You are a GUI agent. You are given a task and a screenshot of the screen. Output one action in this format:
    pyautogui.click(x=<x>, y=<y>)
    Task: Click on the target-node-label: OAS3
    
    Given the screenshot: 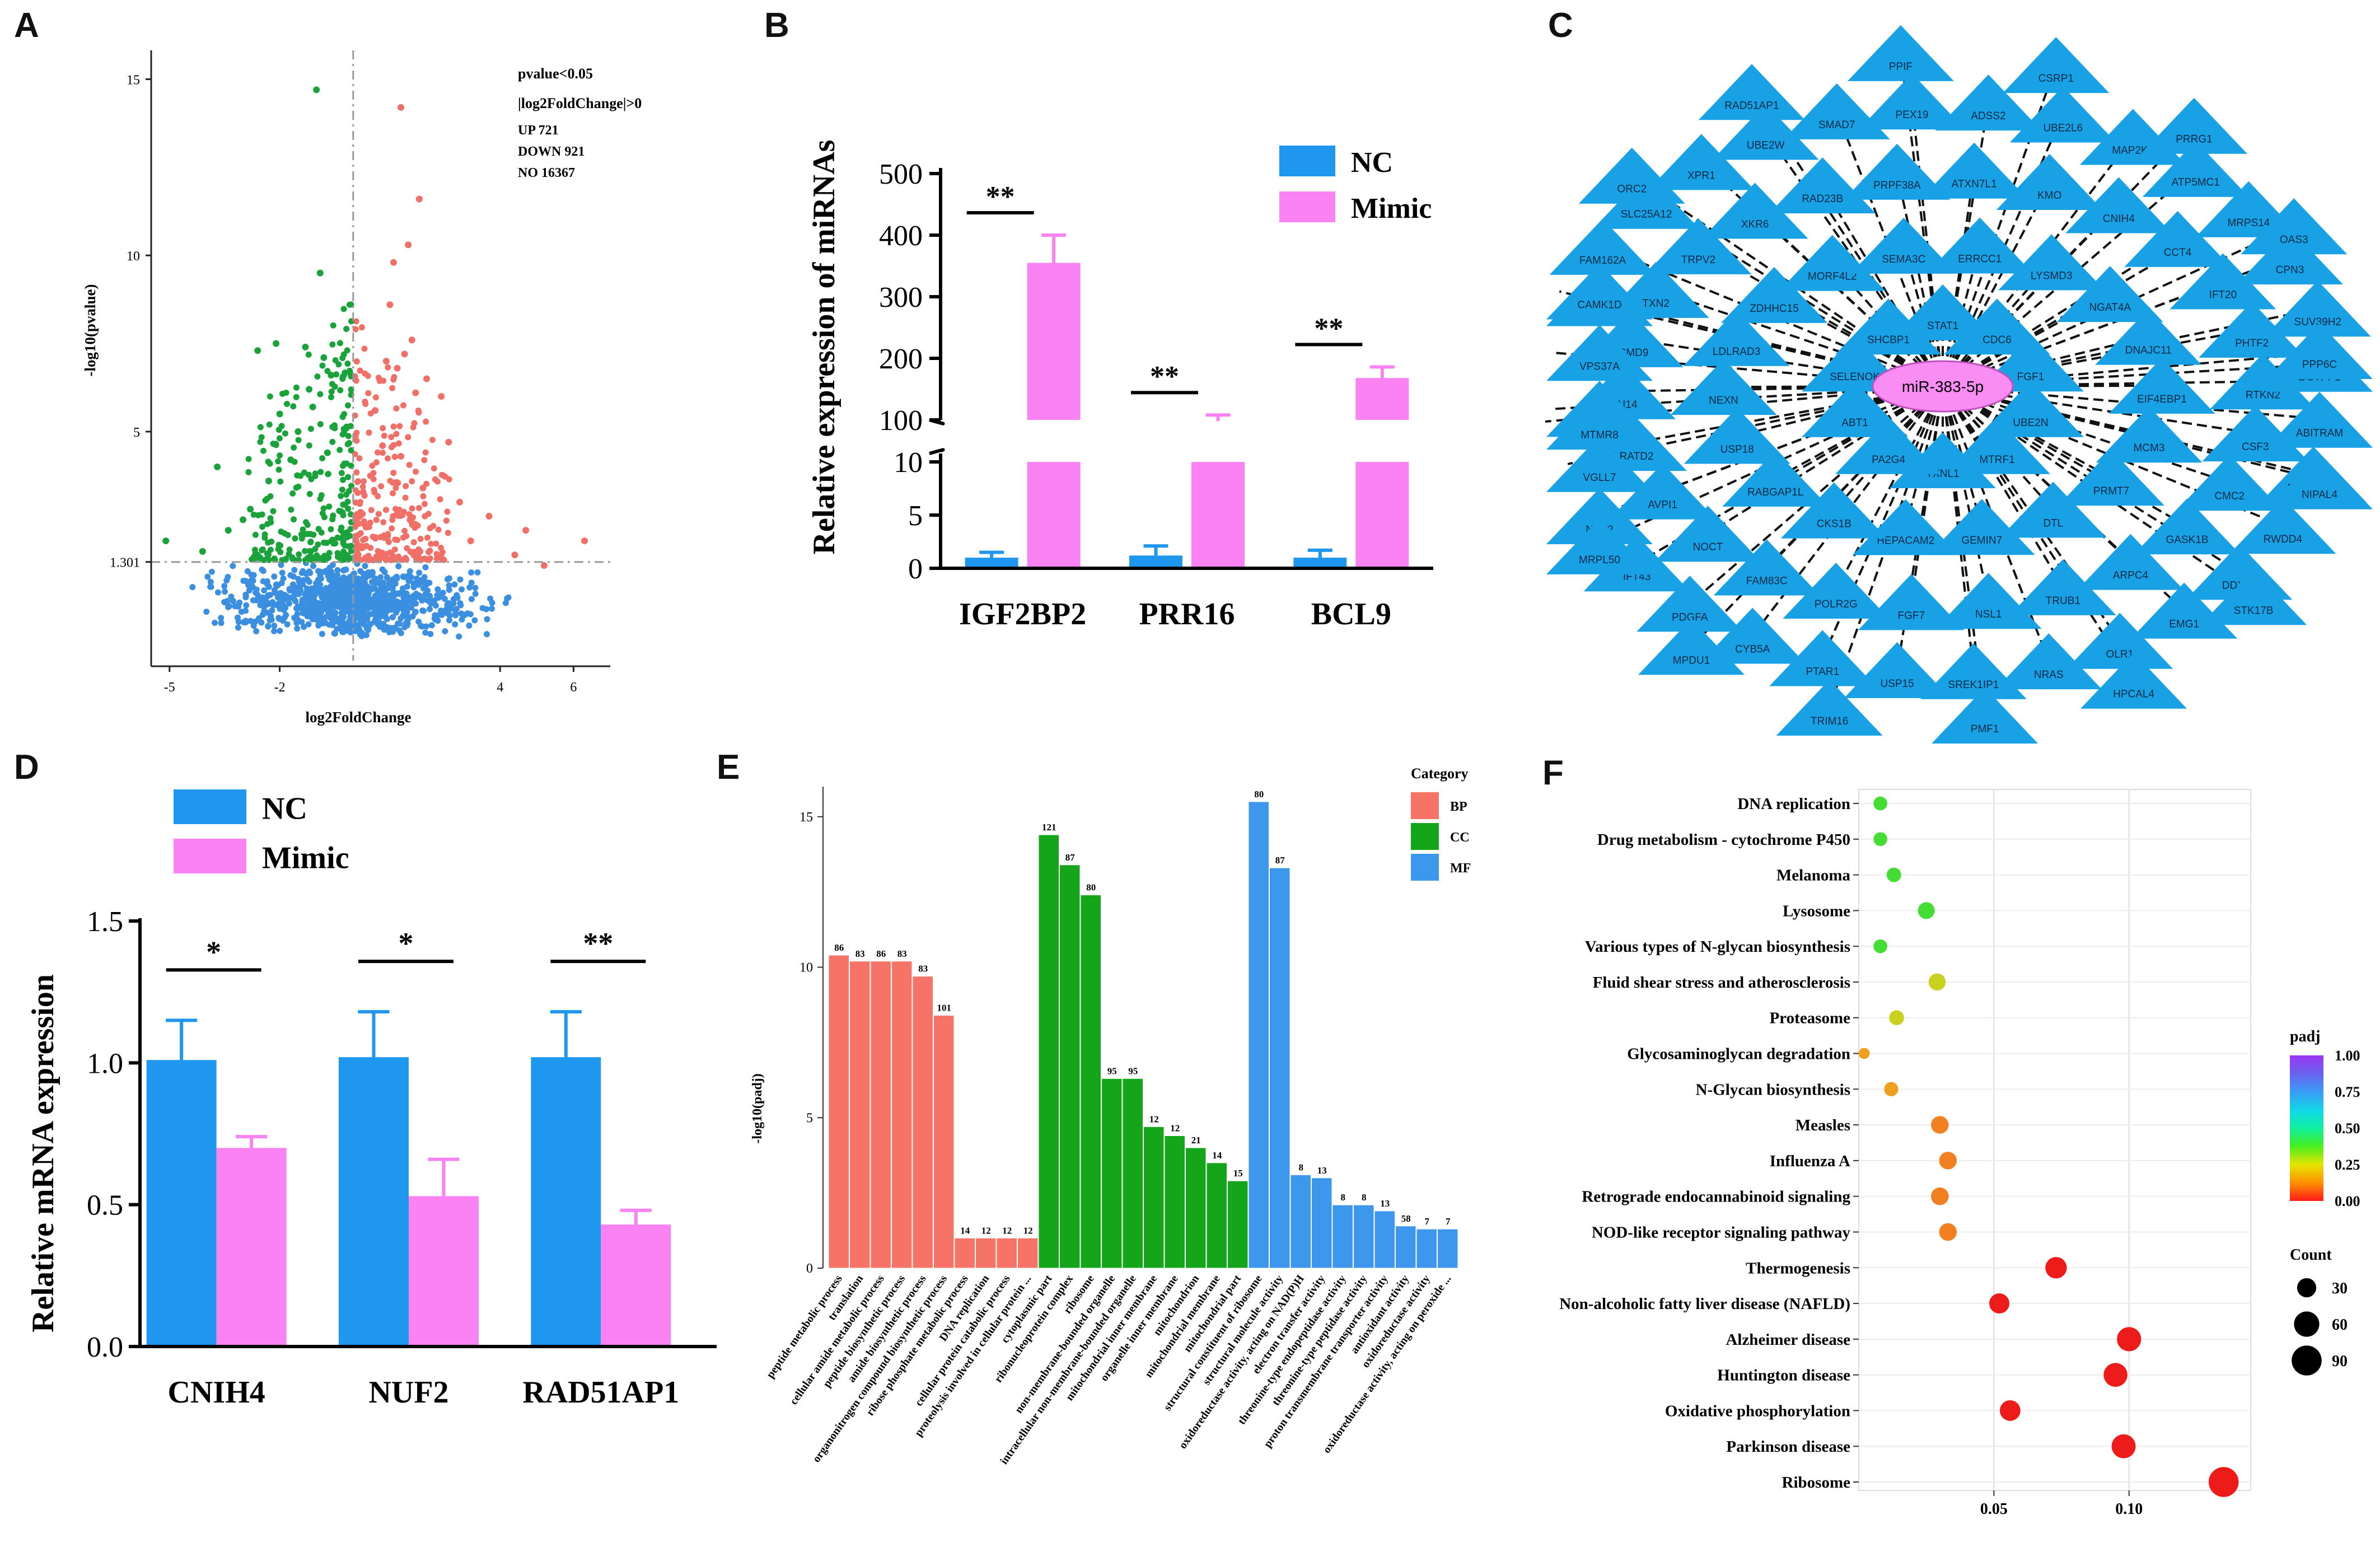 What is the action you would take?
    pyautogui.click(x=2294, y=240)
    